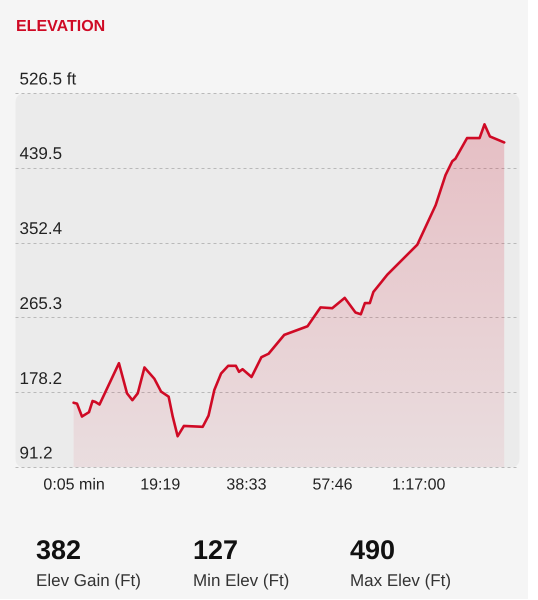 The height and width of the screenshot is (600, 538). I want to click on y-tick-label: 526.5 ft, so click(48, 79).